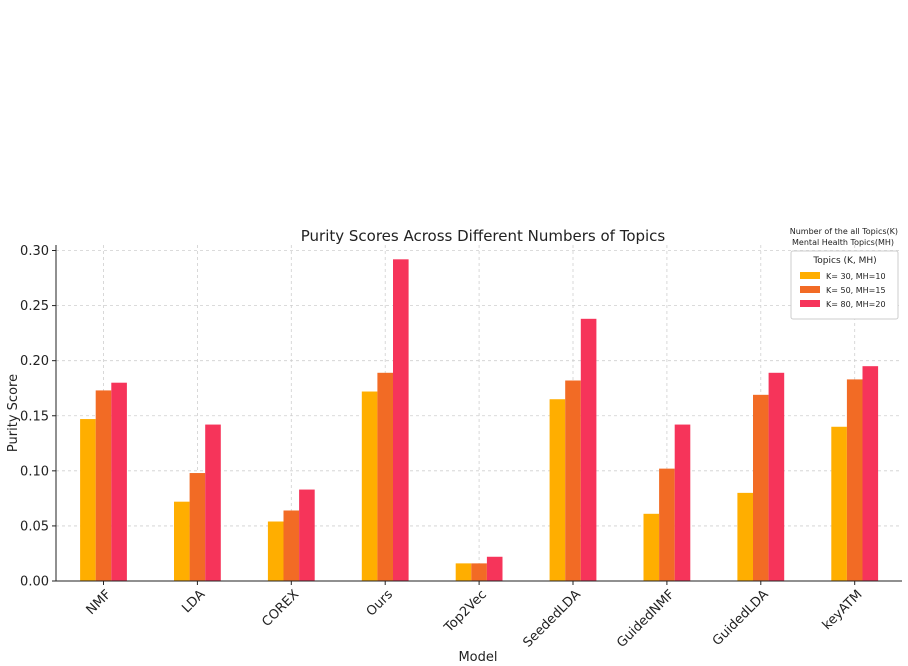 This screenshot has height=666, width=908. What do you see at coordinates (856, 304) in the screenshot?
I see `legend-label-3: K= 80, MH=20` at bounding box center [856, 304].